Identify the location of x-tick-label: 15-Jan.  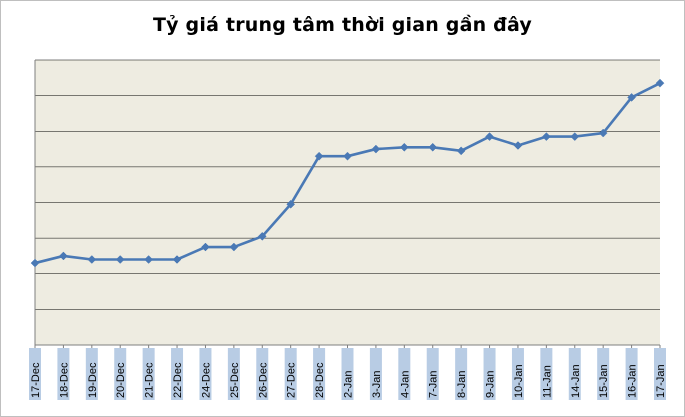
(604, 381).